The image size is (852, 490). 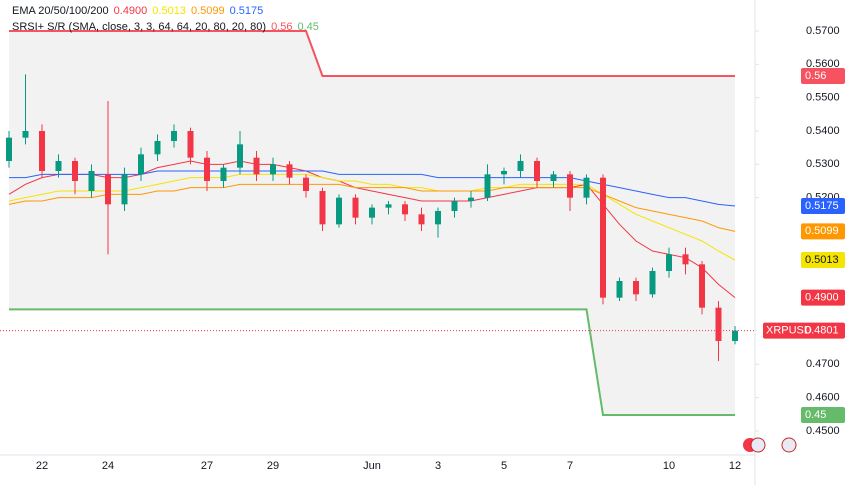 What do you see at coordinates (669, 466) in the screenshot?
I see `x-tick-label: 10` at bounding box center [669, 466].